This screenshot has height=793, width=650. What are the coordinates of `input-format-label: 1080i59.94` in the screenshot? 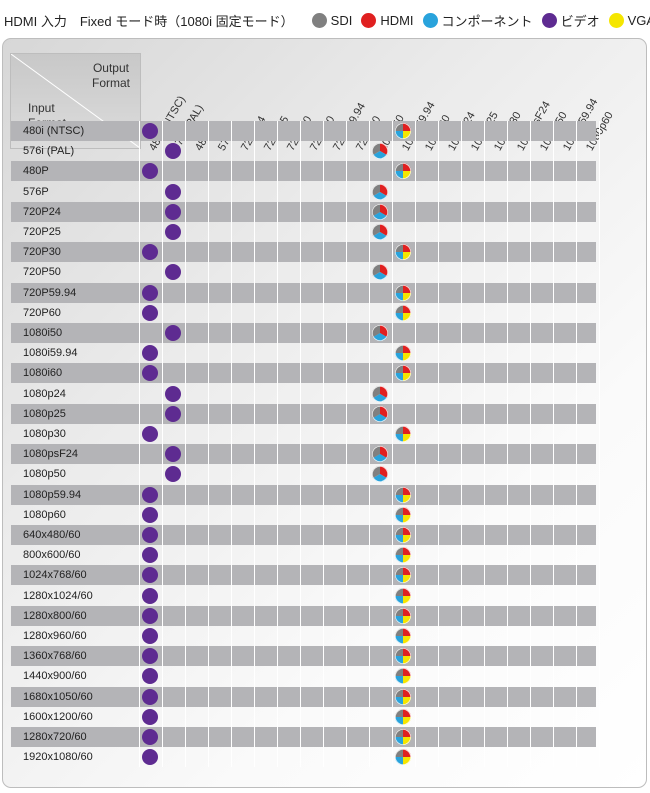 It's located at (50, 353).